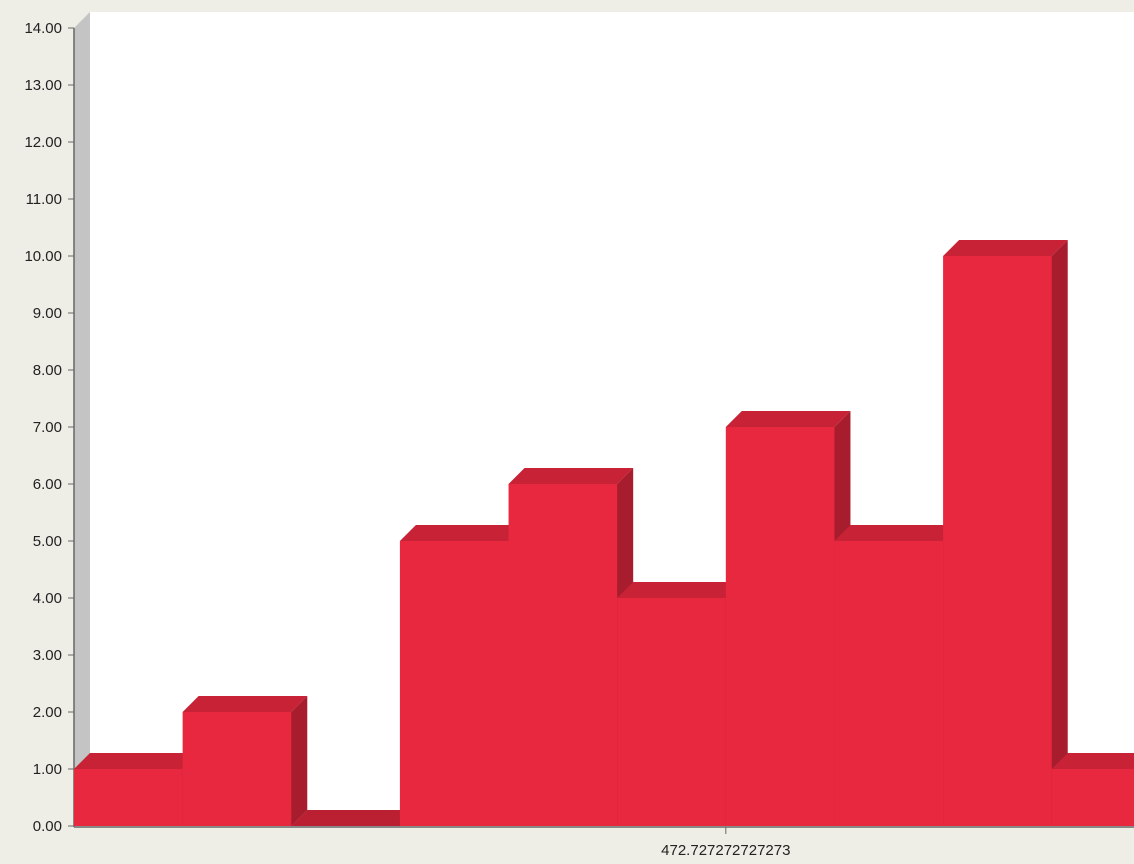 This screenshot has height=864, width=1134. Describe the element at coordinates (43, 85) in the screenshot. I see `y-tick-label: 13.00` at that location.